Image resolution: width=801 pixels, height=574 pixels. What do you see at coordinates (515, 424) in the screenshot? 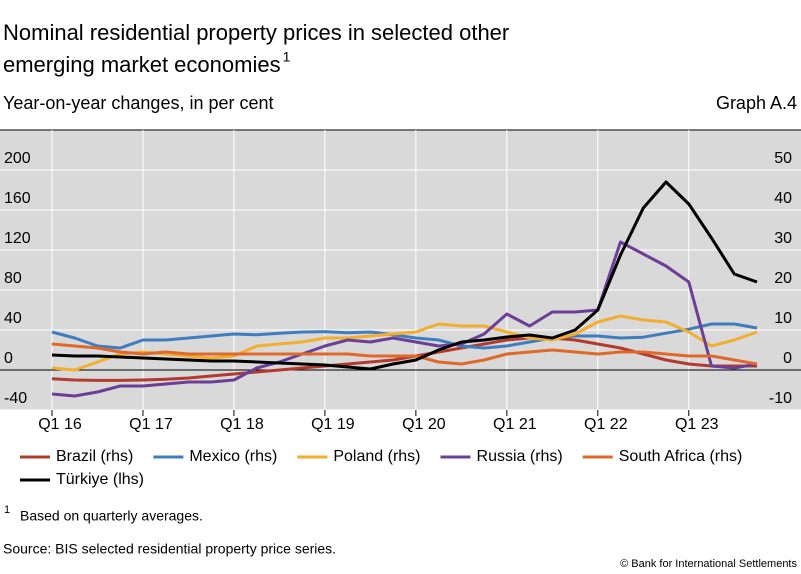
I see `x-tick-label: Q1 21` at bounding box center [515, 424].